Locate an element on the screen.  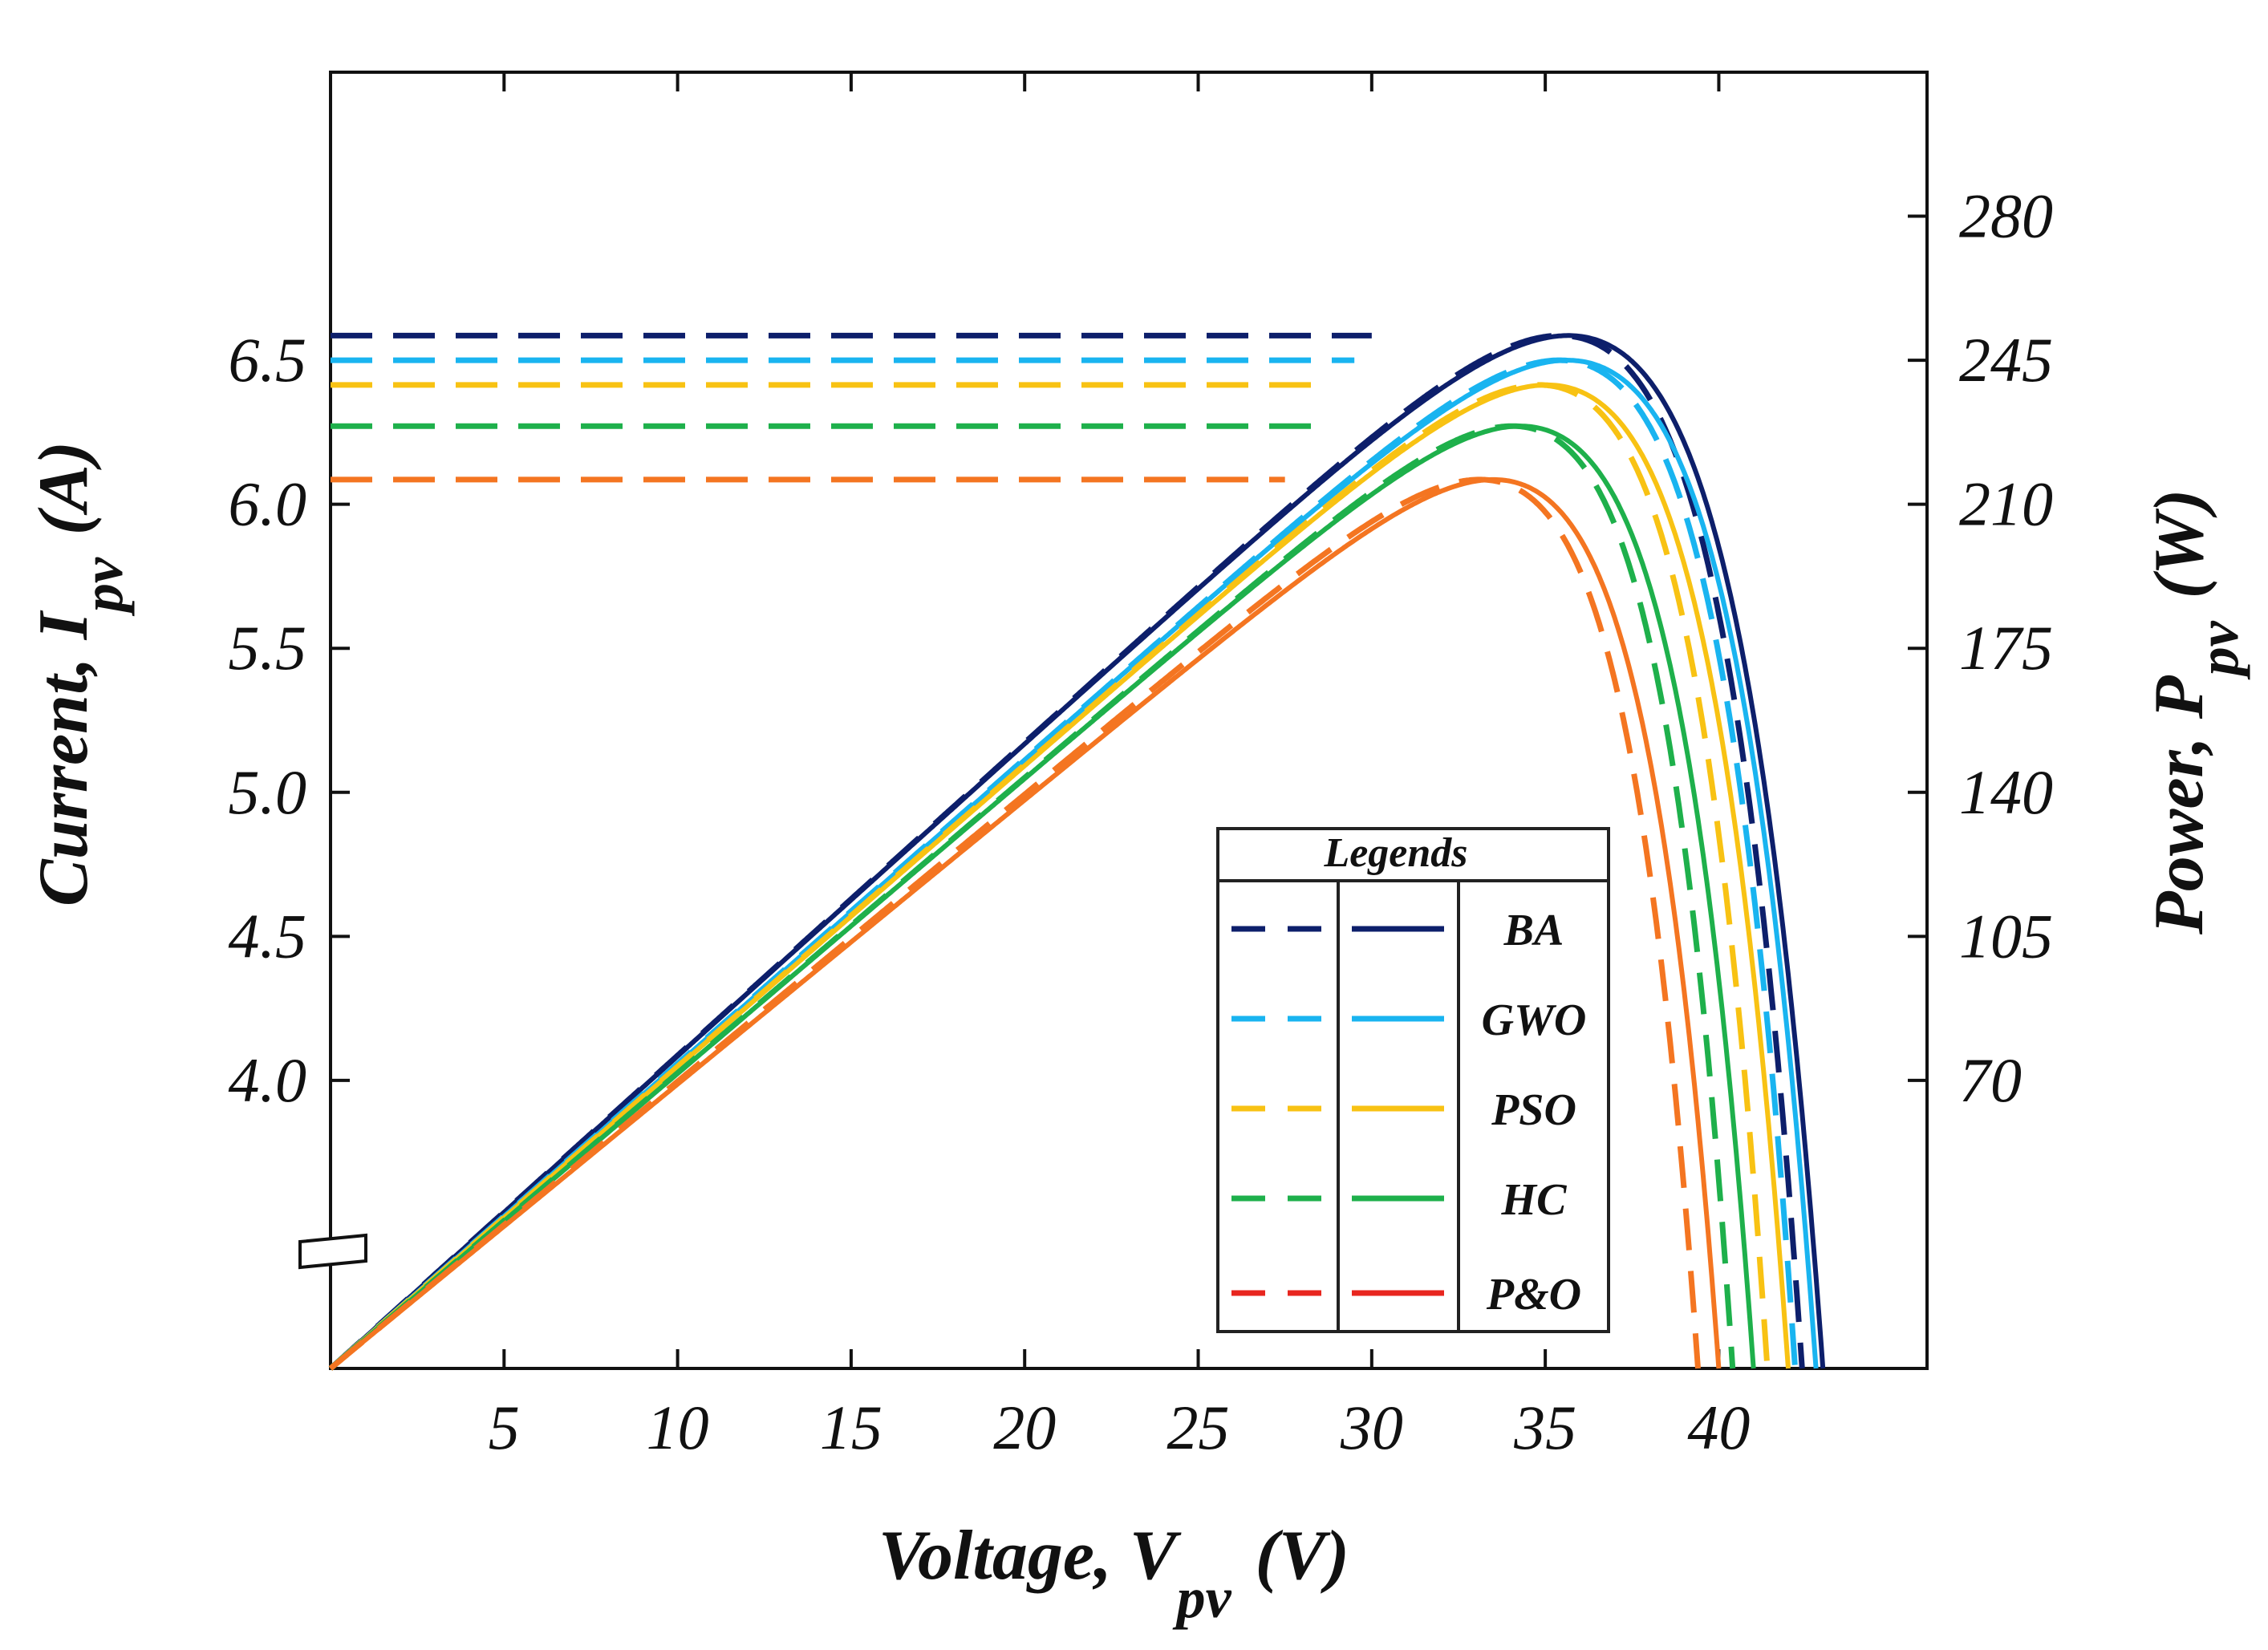
right-tick-label: 210 is located at coordinates (2006, 504).